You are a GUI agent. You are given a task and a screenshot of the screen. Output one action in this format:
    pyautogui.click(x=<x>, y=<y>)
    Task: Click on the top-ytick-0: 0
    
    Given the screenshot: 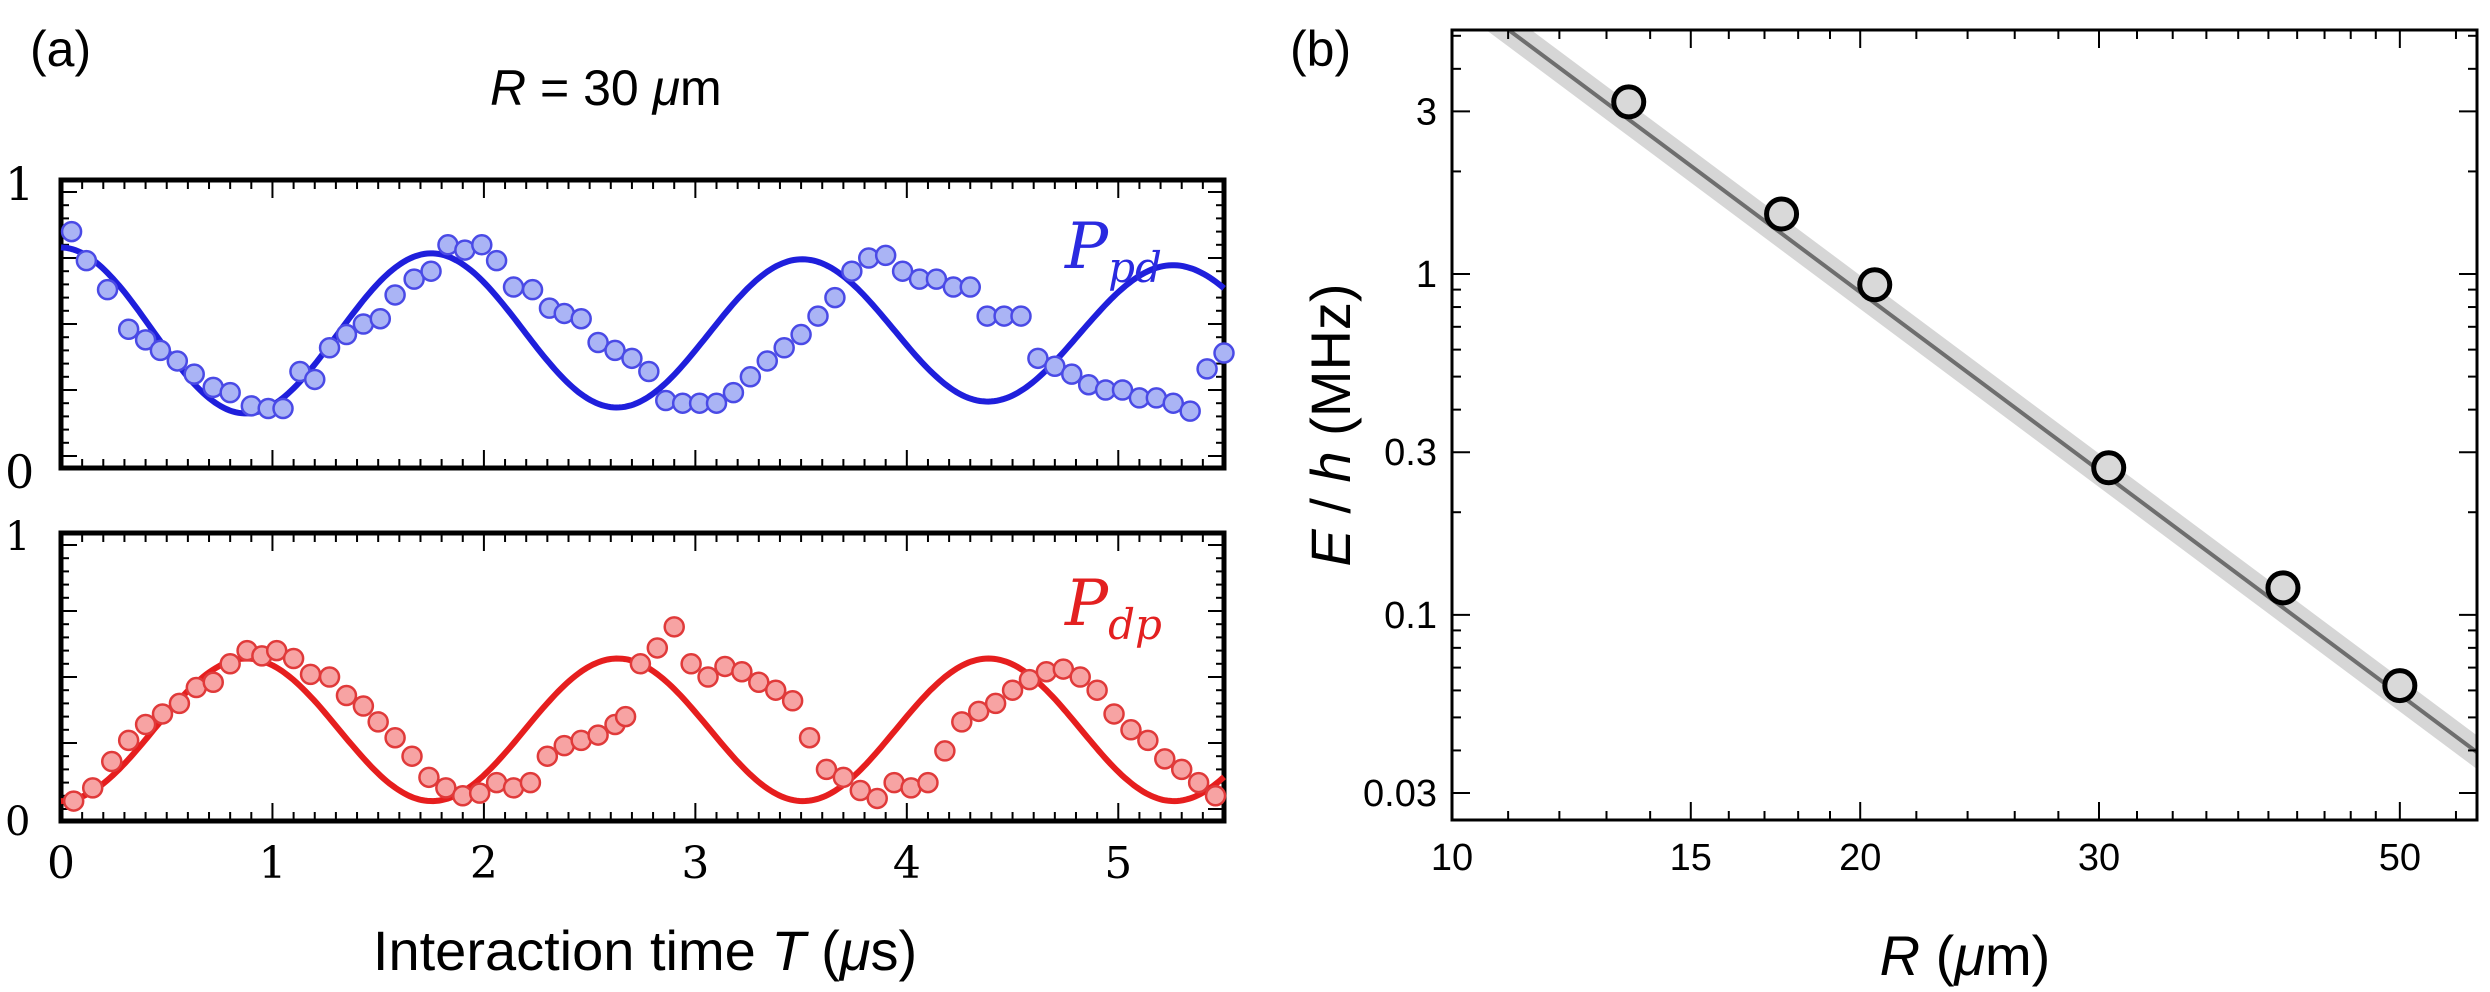 What is the action you would take?
    pyautogui.click(x=19, y=472)
    